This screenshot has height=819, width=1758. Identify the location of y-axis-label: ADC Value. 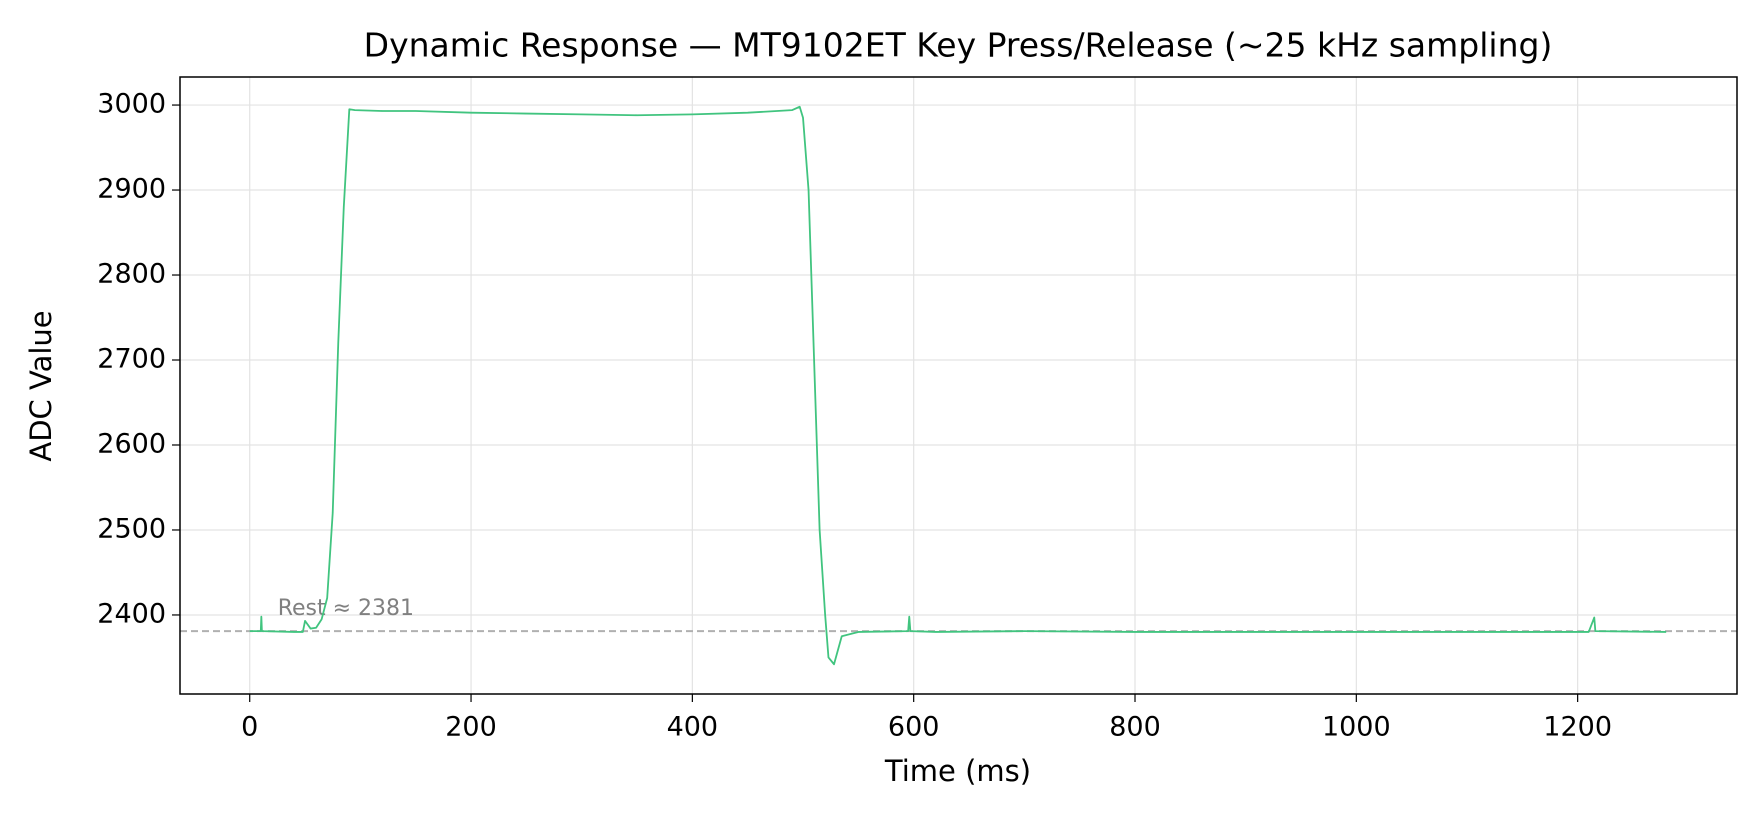
(41, 385).